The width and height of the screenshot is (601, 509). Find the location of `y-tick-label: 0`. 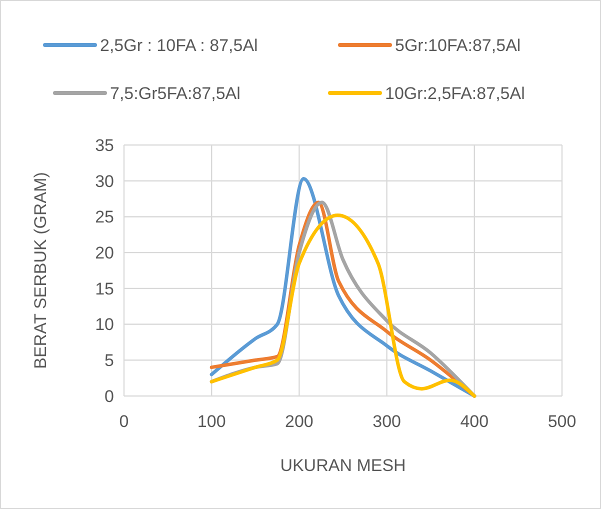

y-tick-label: 0 is located at coordinates (109, 396).